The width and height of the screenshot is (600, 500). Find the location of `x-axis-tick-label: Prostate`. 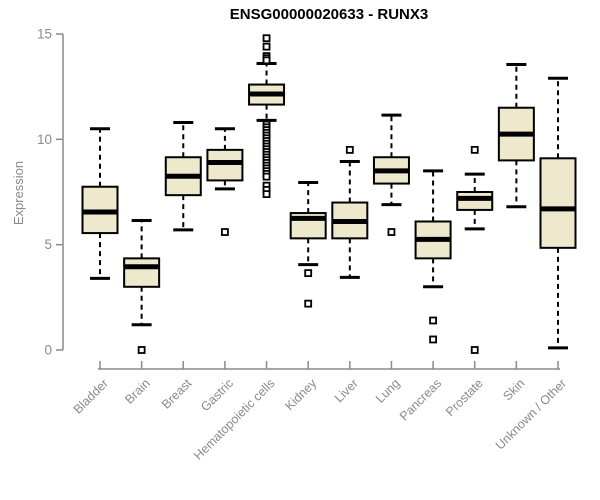

x-axis-tick-label: Prostate is located at coordinates (464, 397).